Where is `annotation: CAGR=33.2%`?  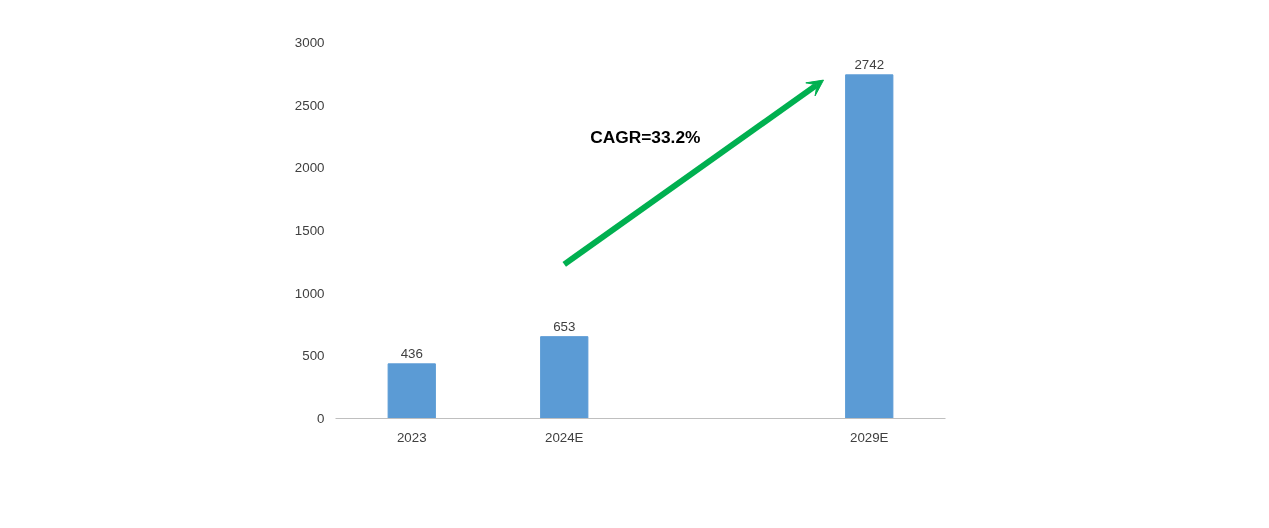
annotation: CAGR=33.2% is located at coordinates (645, 136).